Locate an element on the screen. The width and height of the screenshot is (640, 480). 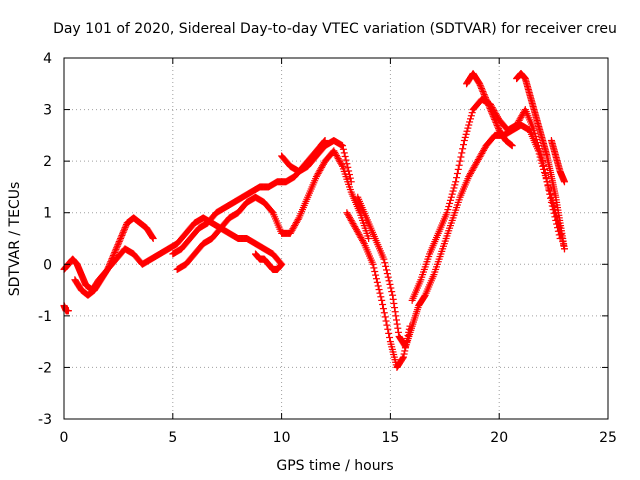
x-tick-label: 10 is located at coordinates (282, 438).